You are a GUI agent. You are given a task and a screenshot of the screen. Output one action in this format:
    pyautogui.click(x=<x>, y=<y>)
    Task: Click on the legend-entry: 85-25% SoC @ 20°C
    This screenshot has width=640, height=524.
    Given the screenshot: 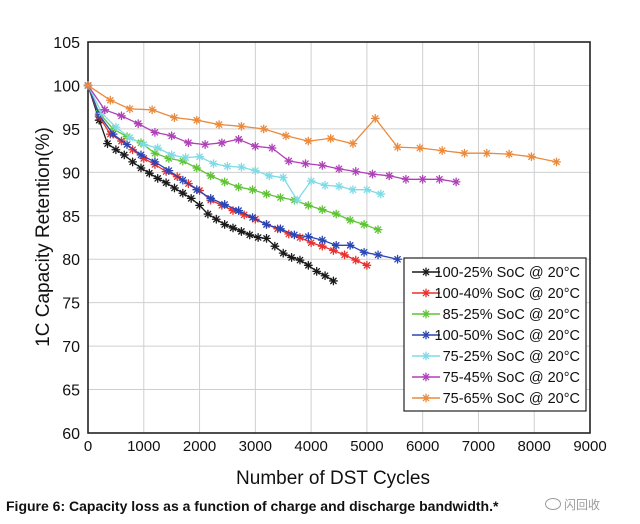 What is the action you would take?
    pyautogui.click(x=496, y=315)
    